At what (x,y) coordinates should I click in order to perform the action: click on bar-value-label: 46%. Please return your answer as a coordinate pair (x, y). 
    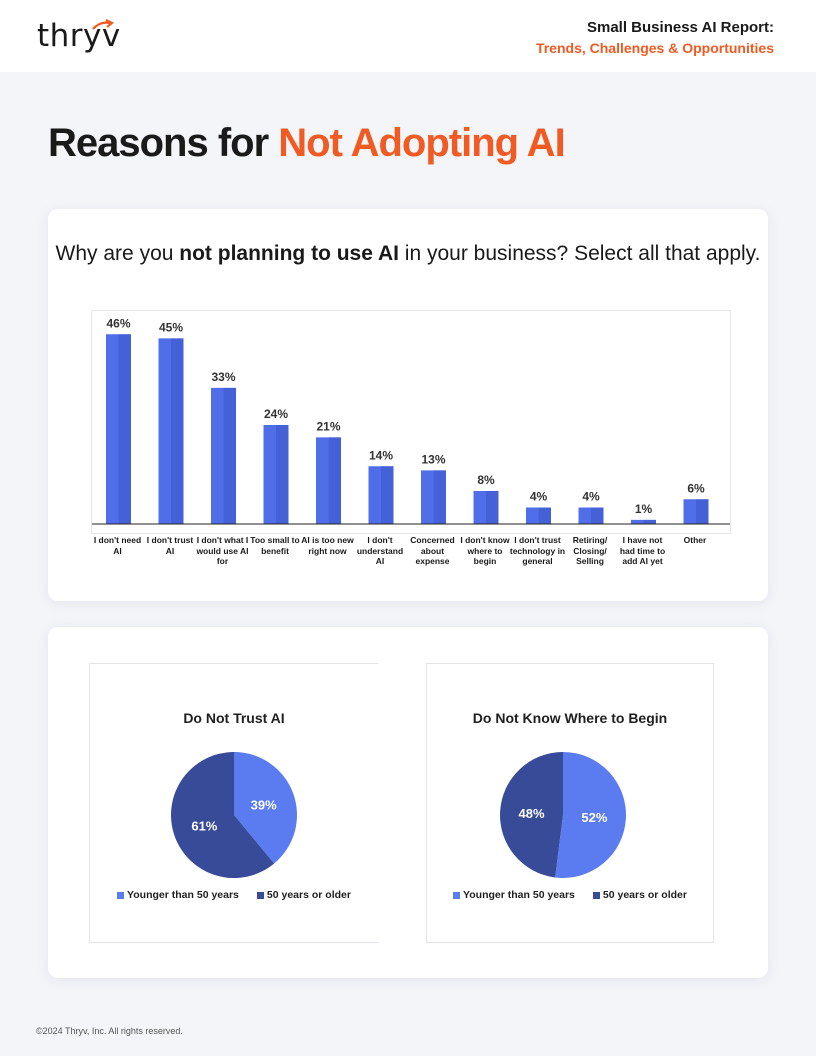
    Looking at the image, I should click on (118, 323).